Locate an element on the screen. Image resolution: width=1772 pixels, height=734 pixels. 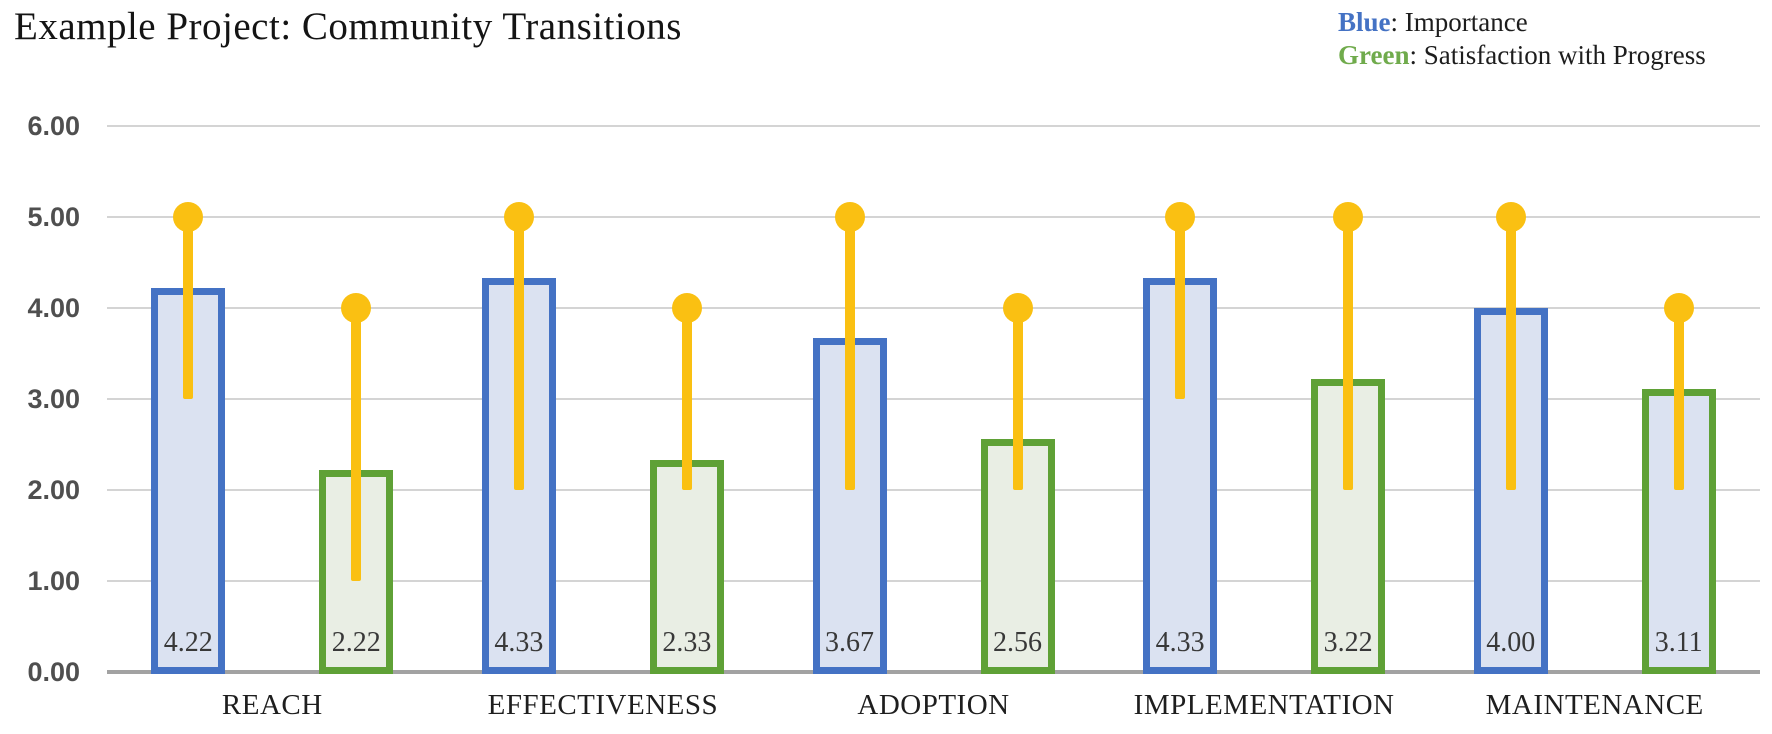
error-bar-dot-importance-reach is located at coordinates (188, 217).